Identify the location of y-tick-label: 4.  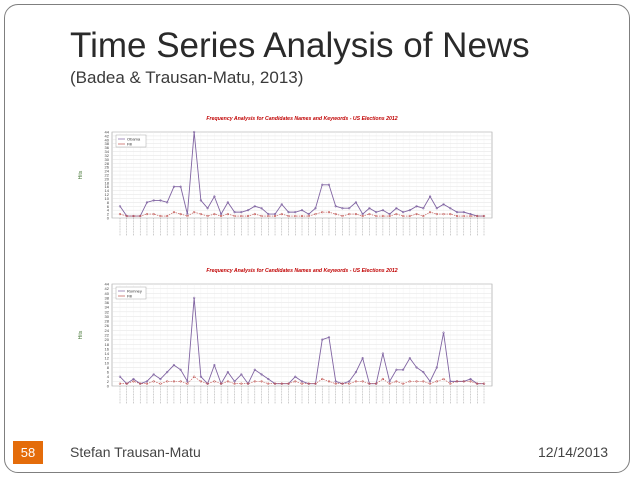
(108, 376).